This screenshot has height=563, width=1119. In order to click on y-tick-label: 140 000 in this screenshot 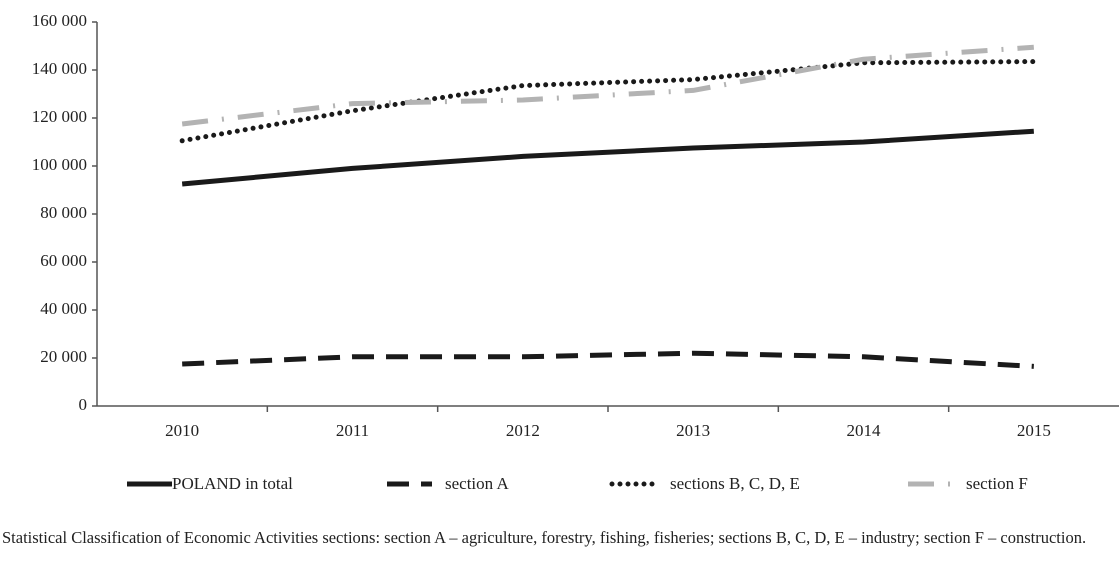, I will do `click(59, 68)`.